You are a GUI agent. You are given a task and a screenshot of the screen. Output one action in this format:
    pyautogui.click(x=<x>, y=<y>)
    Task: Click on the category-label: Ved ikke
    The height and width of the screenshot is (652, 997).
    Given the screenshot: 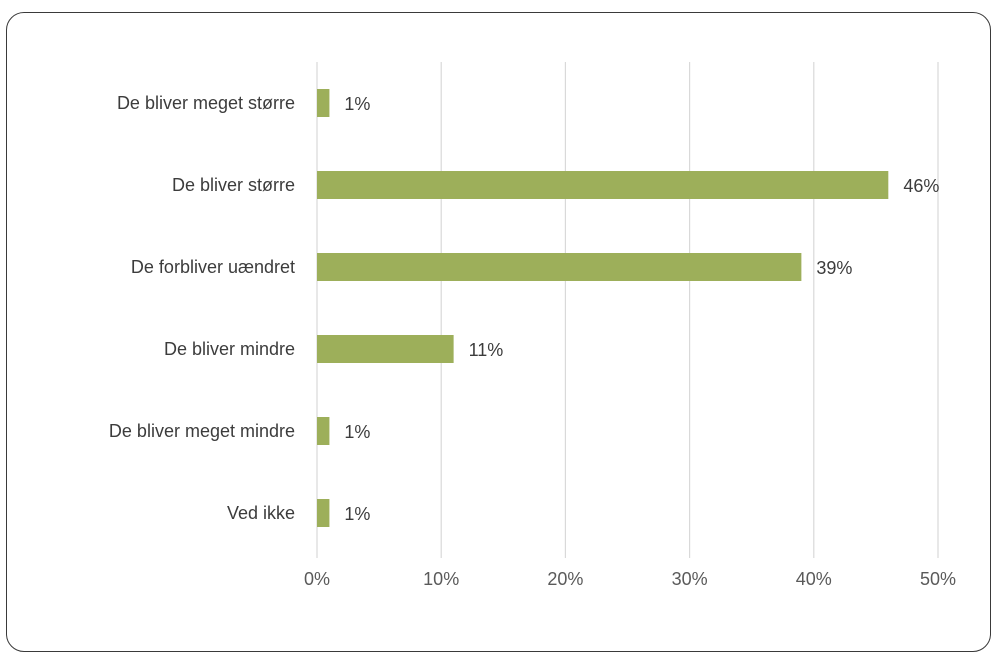 What is the action you would take?
    pyautogui.click(x=261, y=513)
    